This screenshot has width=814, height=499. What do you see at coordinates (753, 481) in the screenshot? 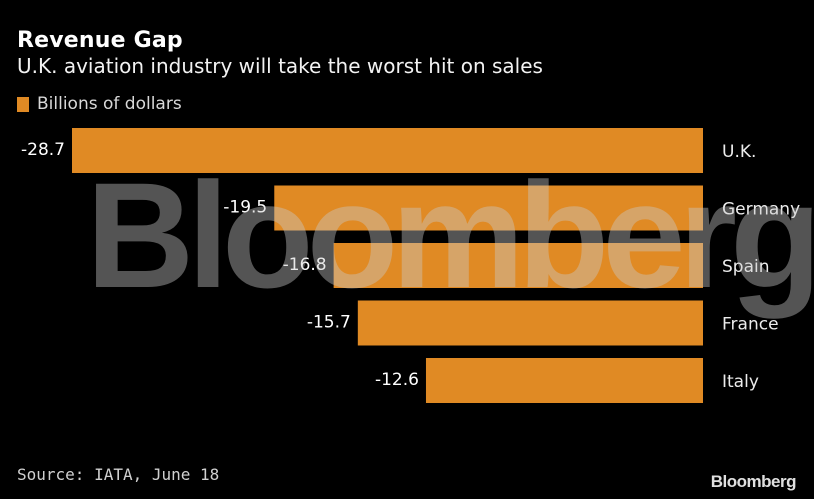
I see `brand-logo: Bloomberg` at bounding box center [753, 481].